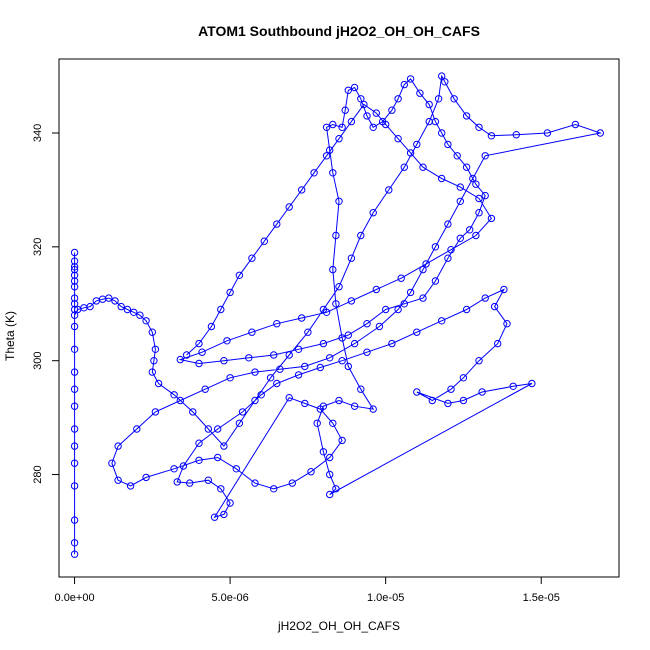 This screenshot has width=650, height=650. What do you see at coordinates (38, 474) in the screenshot?
I see `y-tick-label: 280` at bounding box center [38, 474].